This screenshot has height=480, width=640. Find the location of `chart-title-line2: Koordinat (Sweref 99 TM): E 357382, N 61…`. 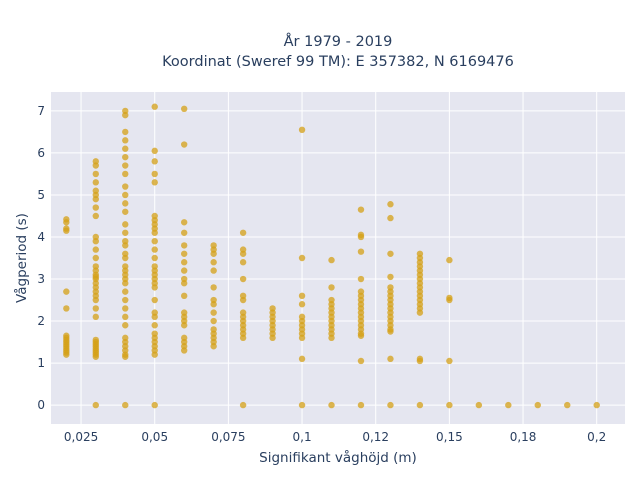

chart-title-line2: Koordinat (Sweref 99 TM): E 357382, N 61… is located at coordinates (338, 62).